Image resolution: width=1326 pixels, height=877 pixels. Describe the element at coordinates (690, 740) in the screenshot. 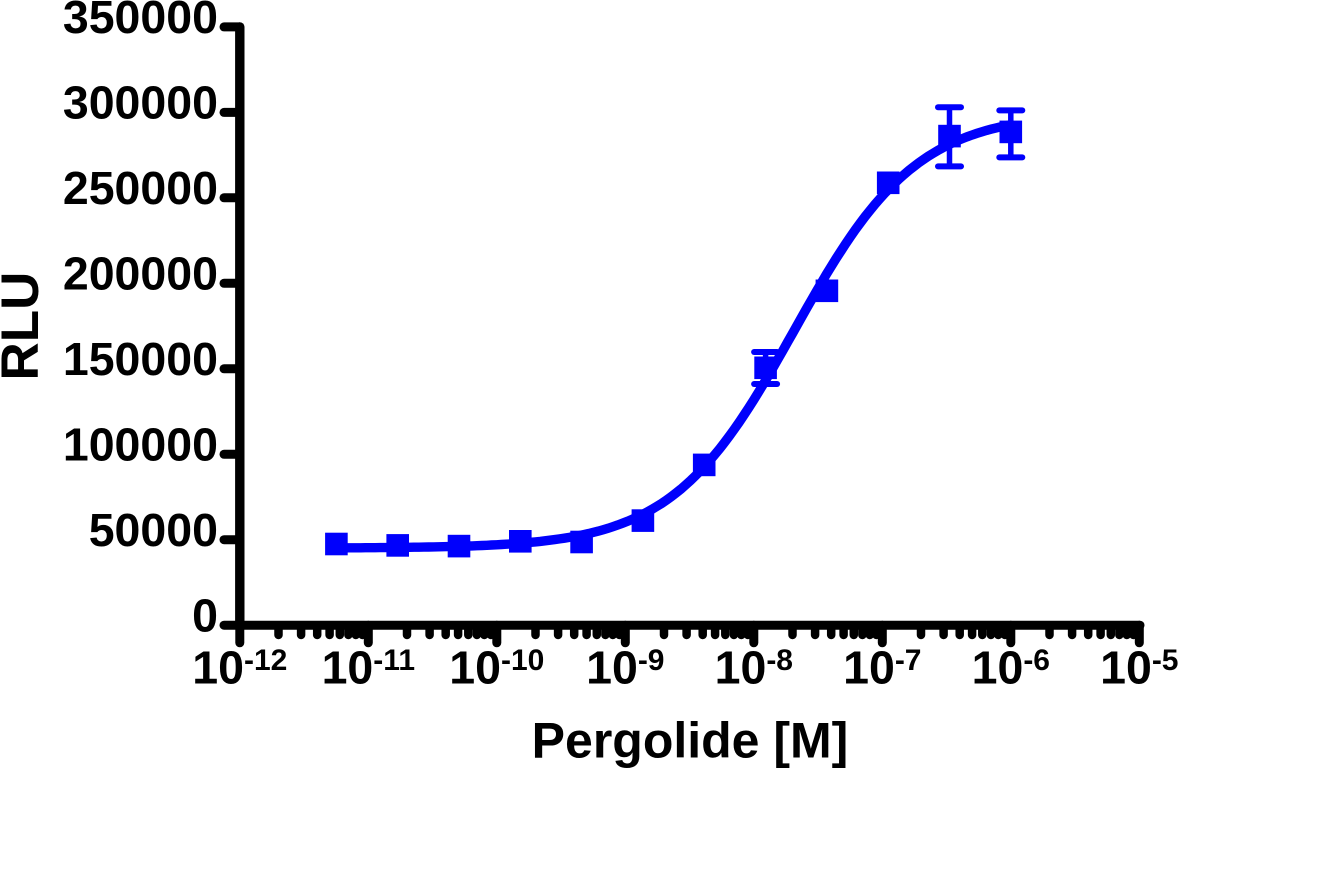

I see `svg-text: Pergolide [M]` at that location.